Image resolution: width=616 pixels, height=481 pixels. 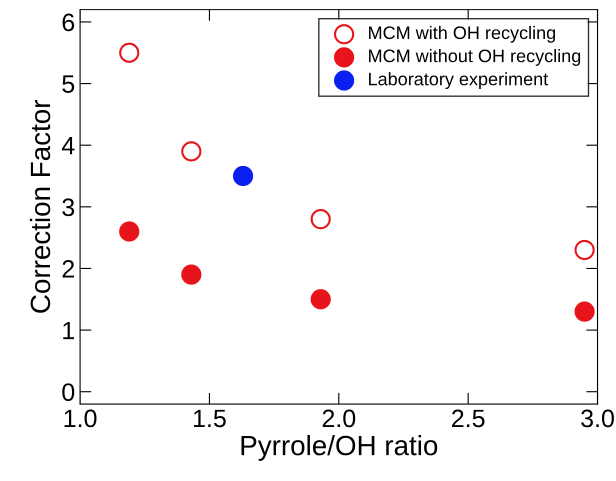 What do you see at coordinates (68, 392) in the screenshot?
I see `y-tick-label: 0` at bounding box center [68, 392].